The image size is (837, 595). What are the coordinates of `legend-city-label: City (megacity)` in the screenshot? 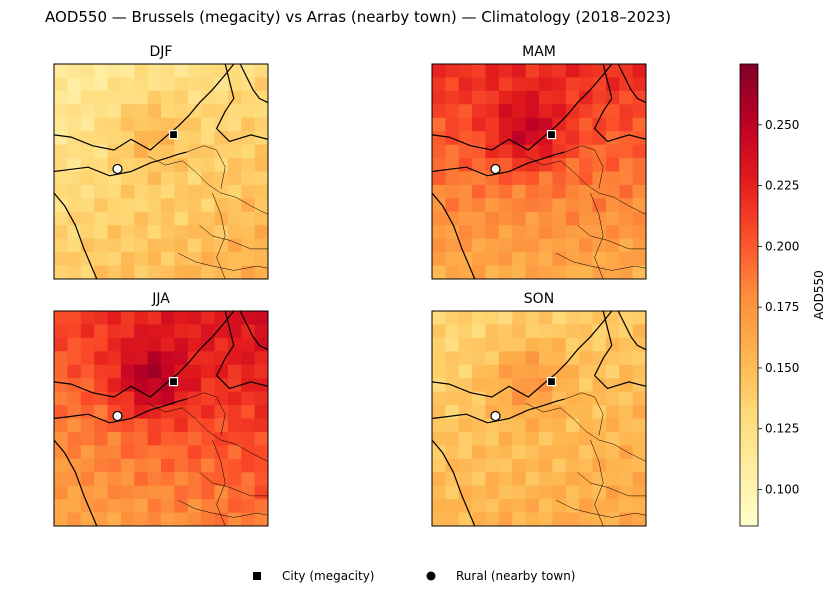 It's located at (328, 576).